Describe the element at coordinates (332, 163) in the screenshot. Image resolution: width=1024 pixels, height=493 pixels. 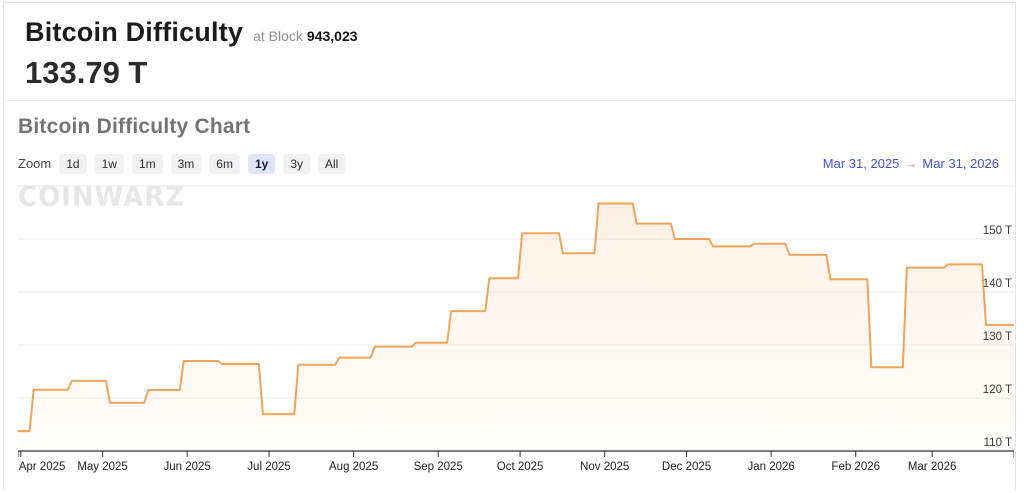
I see `zoom-button-all: All` at that location.